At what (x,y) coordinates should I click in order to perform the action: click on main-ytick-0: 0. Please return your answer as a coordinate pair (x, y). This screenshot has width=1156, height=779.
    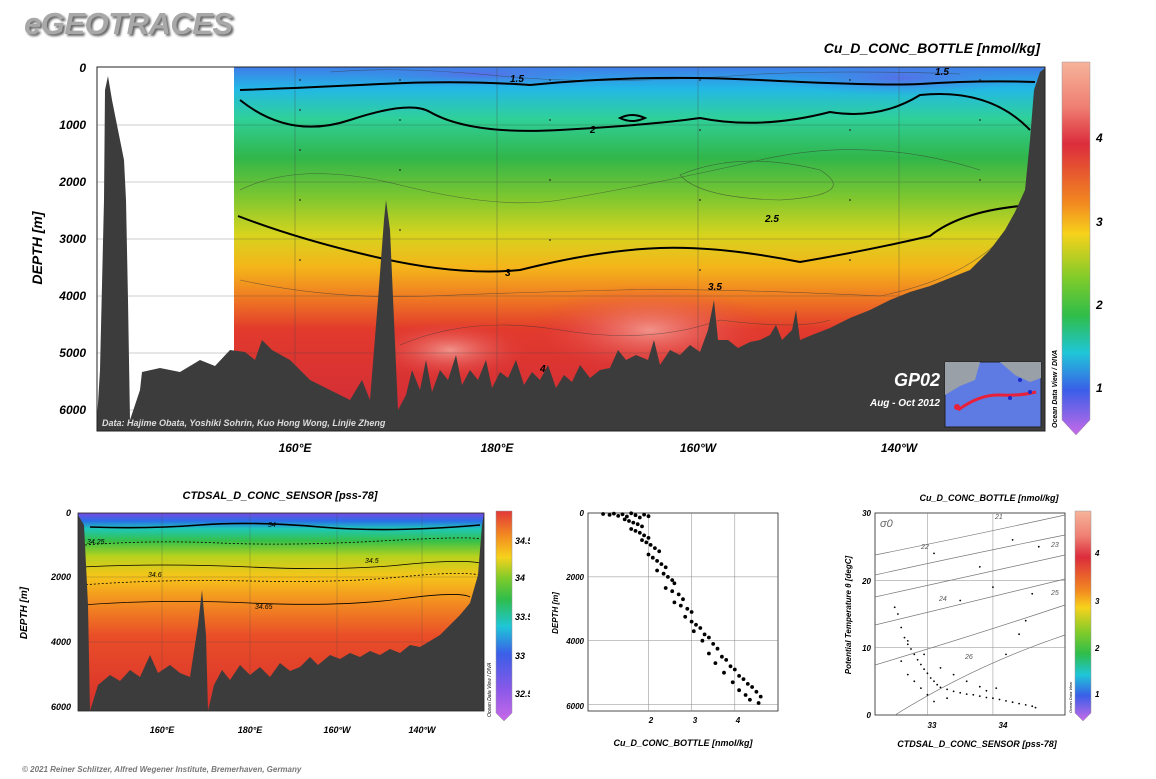
    Looking at the image, I should click on (82, 68).